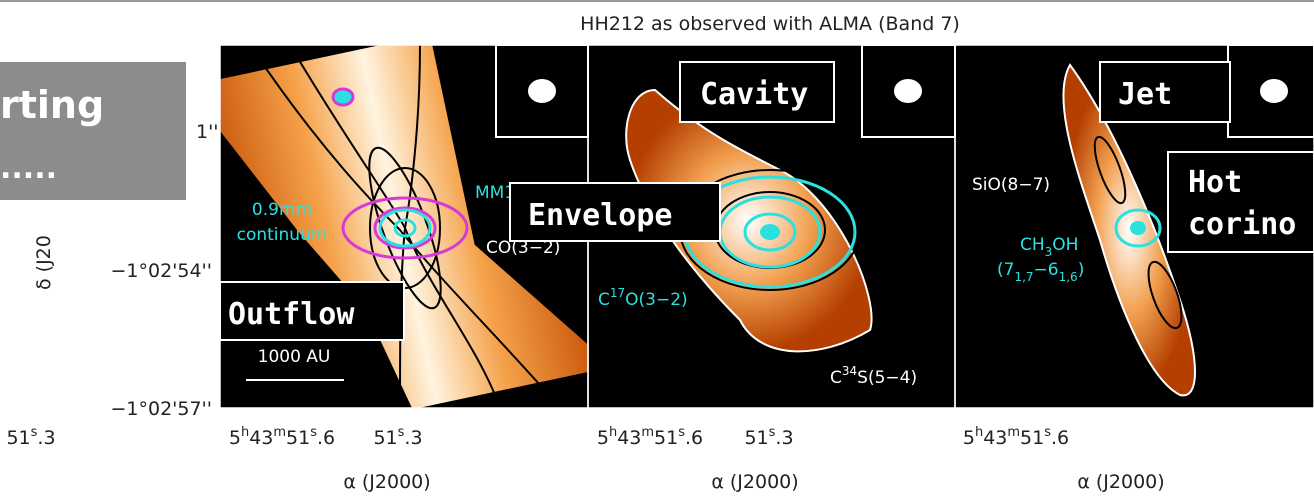  I want to click on figure-title: HH212 as observed with ALMA (Band 7), so click(770, 24).